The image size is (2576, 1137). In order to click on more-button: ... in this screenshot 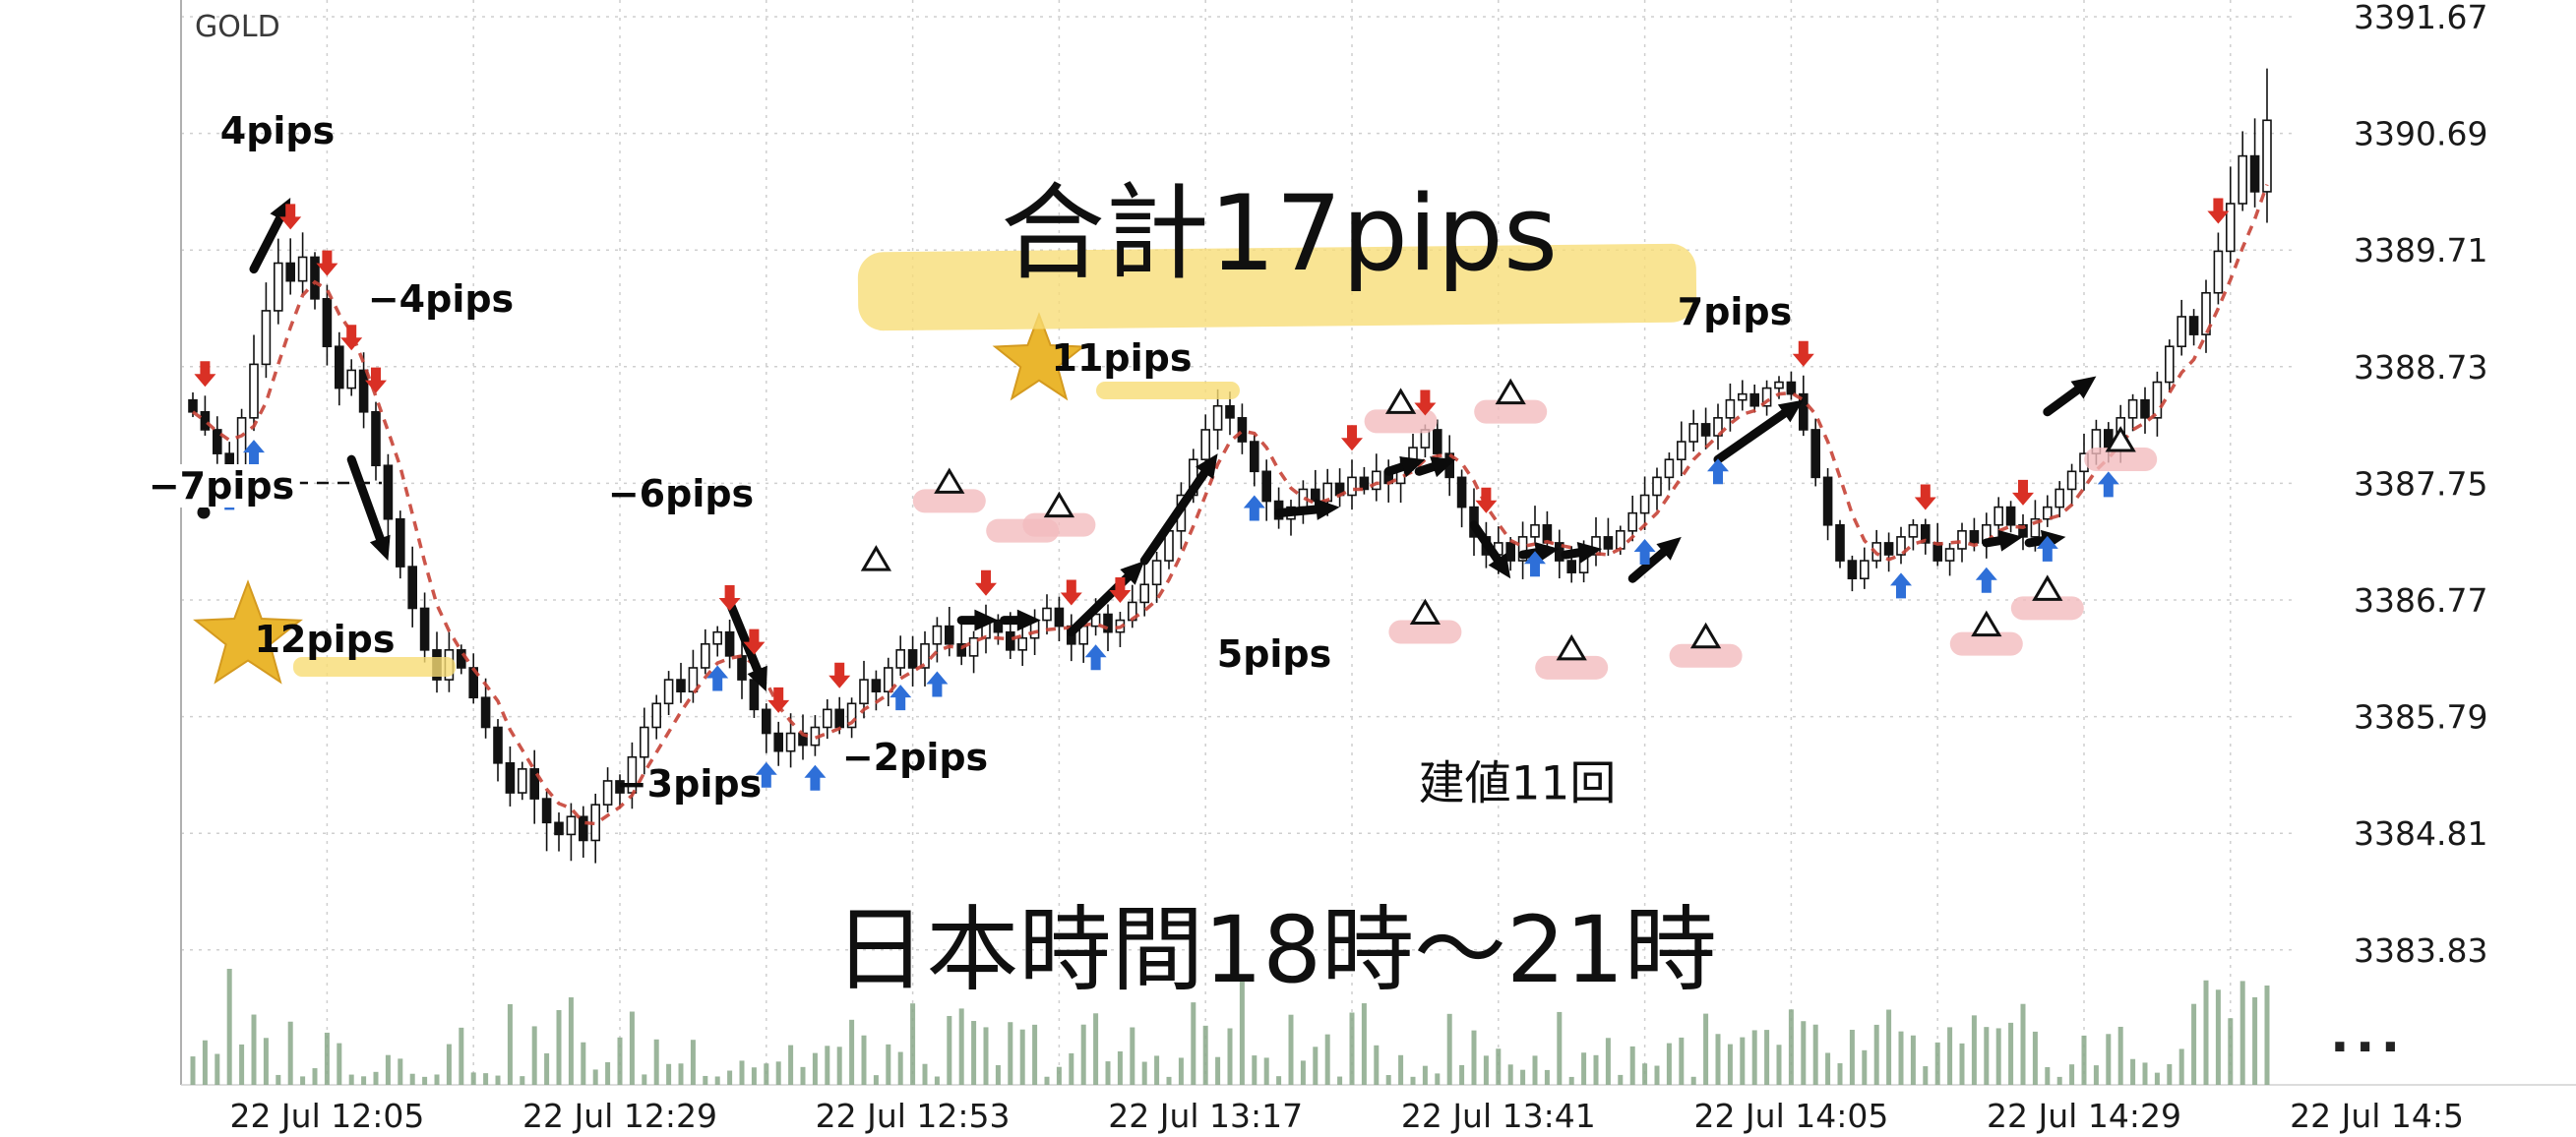, I will do `click(2368, 1034)`.